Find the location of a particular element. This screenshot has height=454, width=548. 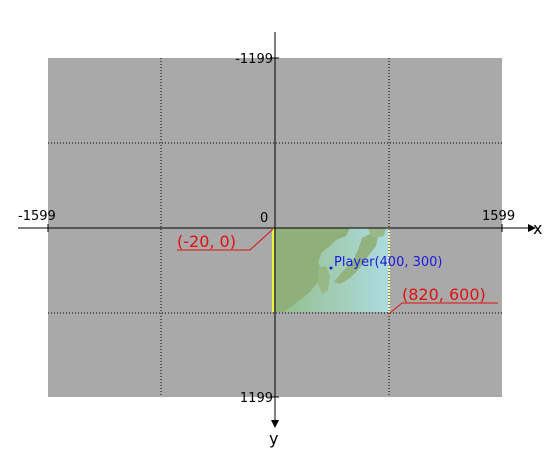

north-island-land is located at coordinates (377, 233).